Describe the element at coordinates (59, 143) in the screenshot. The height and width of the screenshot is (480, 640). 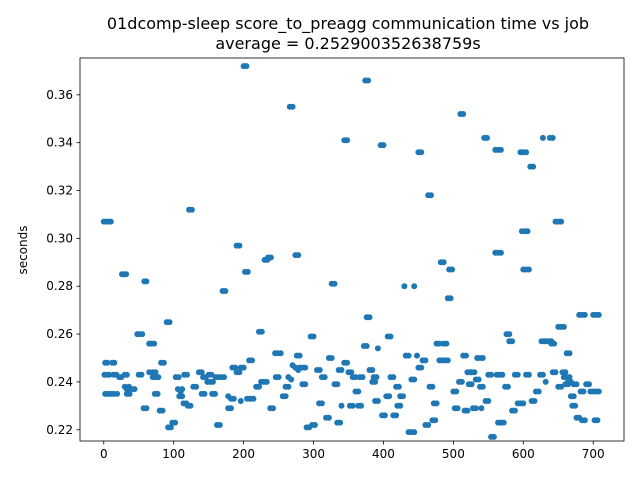
I see `y-tick-label: 0.34` at that location.